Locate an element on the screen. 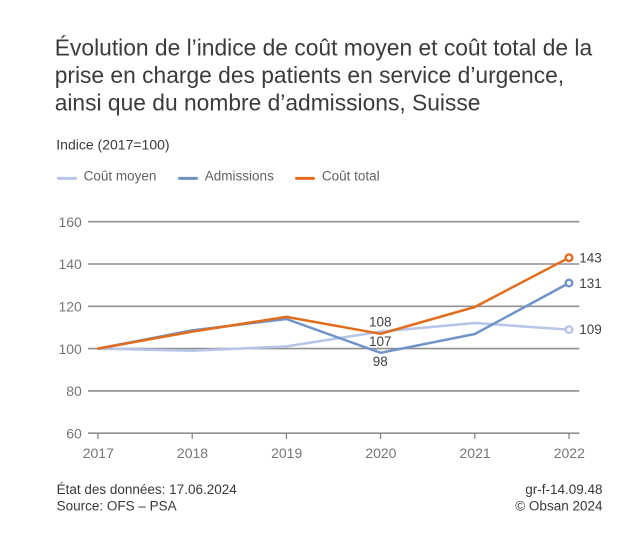 The width and height of the screenshot is (640, 540). svg-text: 2019 is located at coordinates (286, 453).